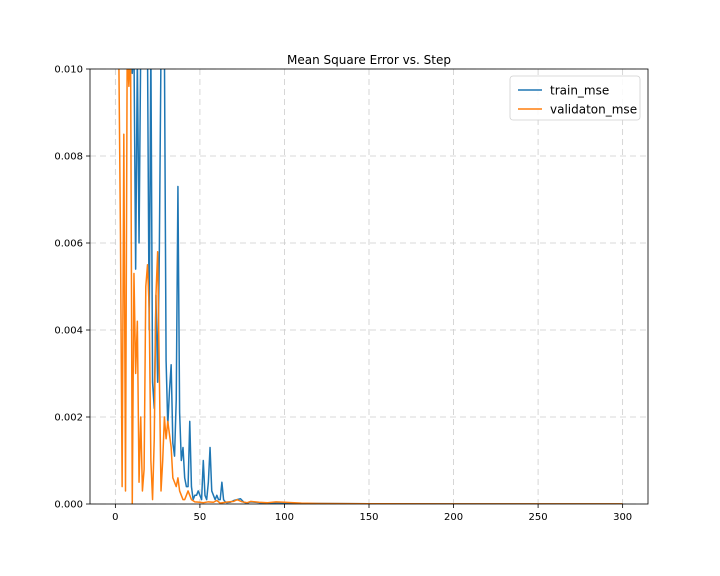 The height and width of the screenshot is (576, 720). What do you see at coordinates (115, 517) in the screenshot?
I see `x-tick-label: 0` at bounding box center [115, 517].